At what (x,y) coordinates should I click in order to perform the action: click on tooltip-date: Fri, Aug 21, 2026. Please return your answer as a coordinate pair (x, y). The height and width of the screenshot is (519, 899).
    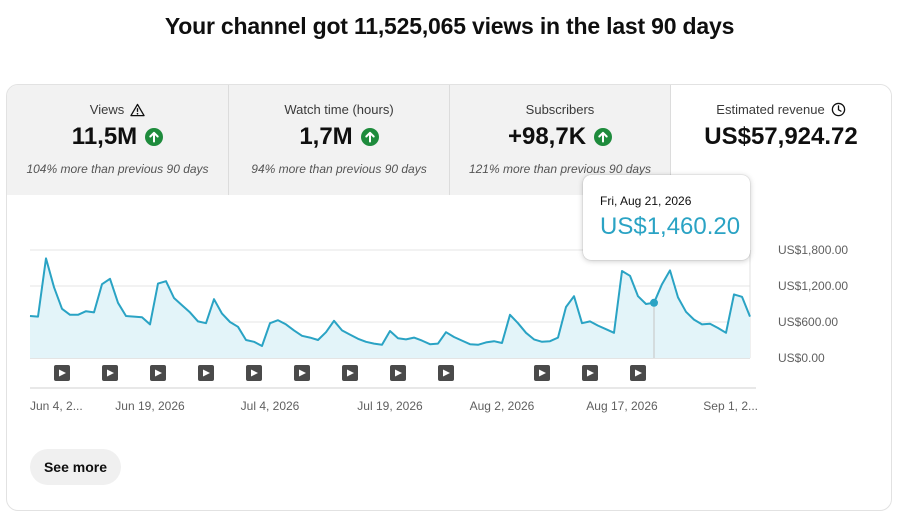
    Looking at the image, I should click on (646, 201).